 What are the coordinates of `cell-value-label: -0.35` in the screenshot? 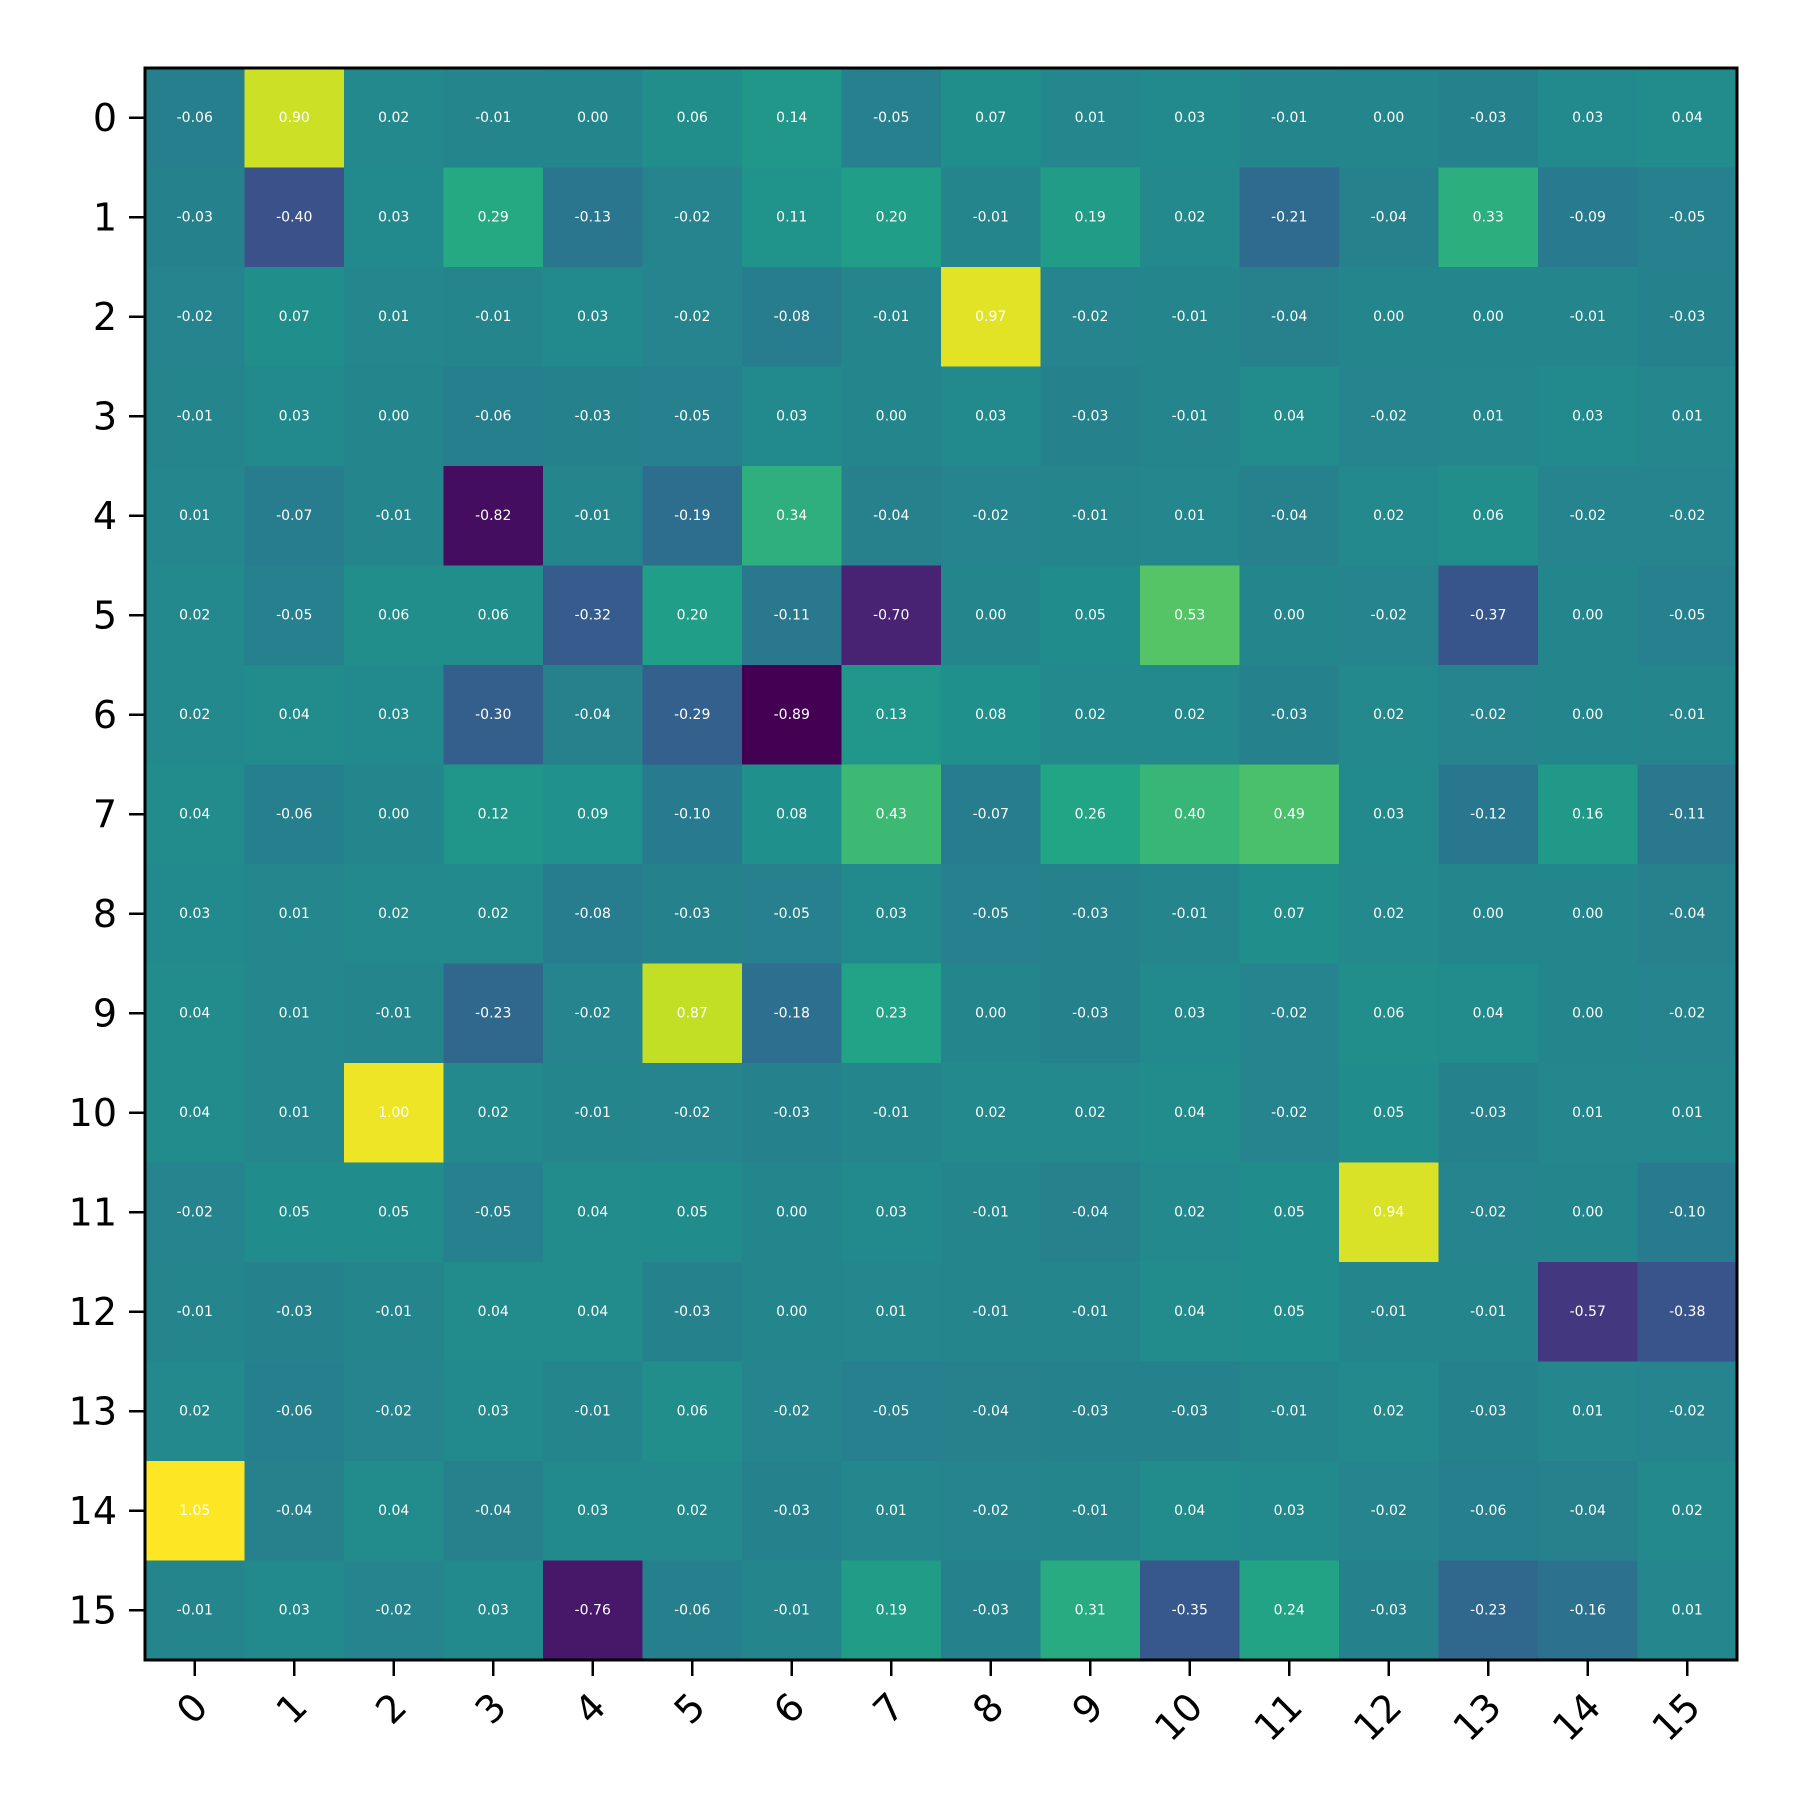 It's located at (1190, 1610).